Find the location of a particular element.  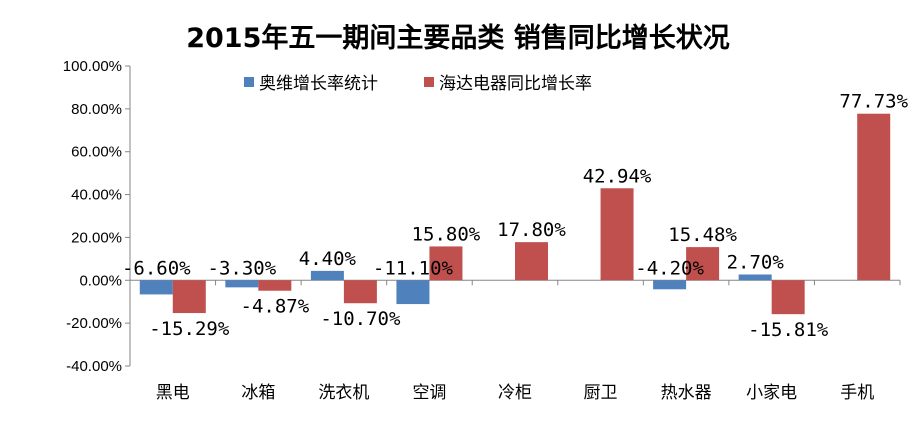

x-tick-label: 冷柜 is located at coordinates (515, 393).